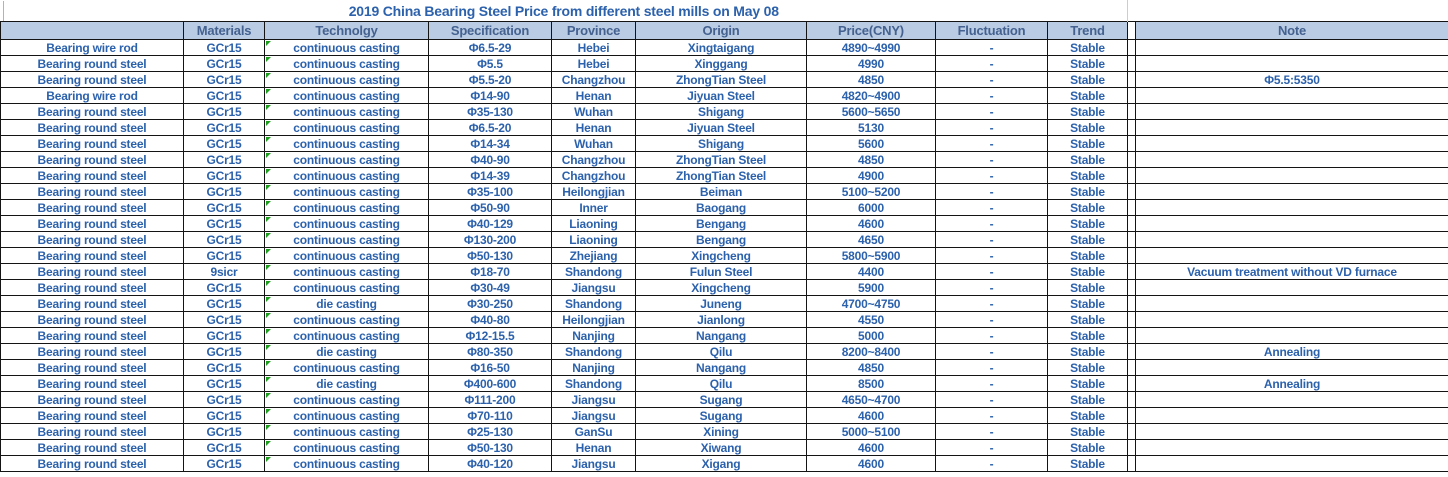  I want to click on cell-origin: Xinggang, so click(721, 63).